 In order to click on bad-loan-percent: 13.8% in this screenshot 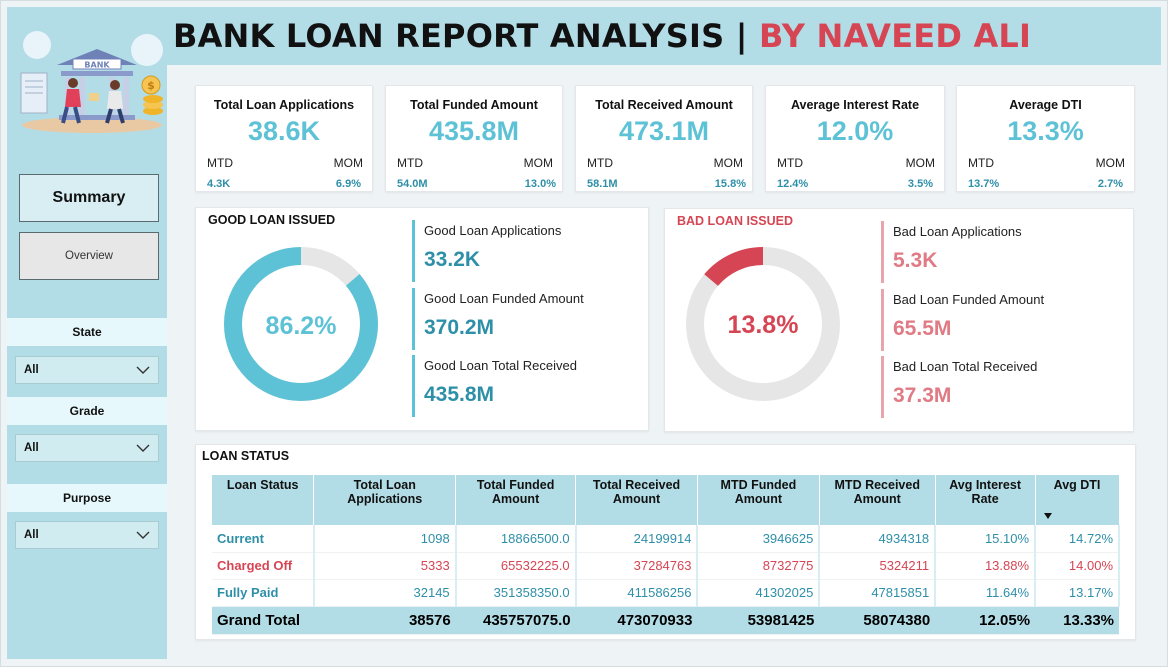, I will do `click(763, 325)`.